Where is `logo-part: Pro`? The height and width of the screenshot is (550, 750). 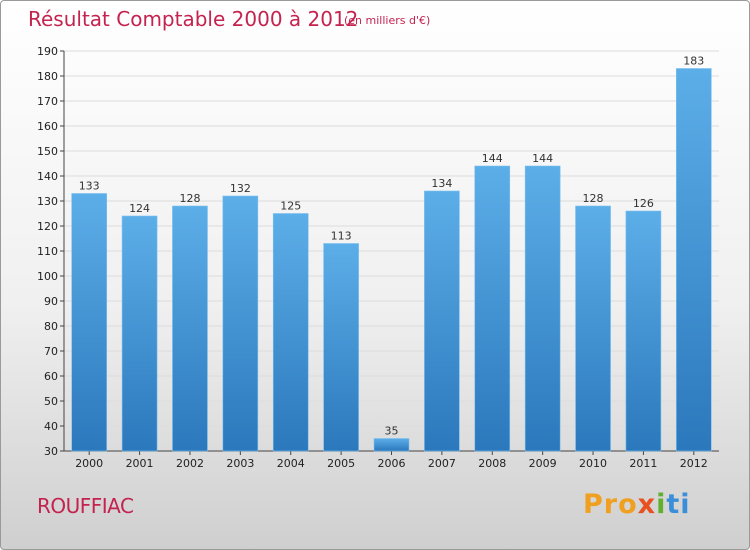 logo-part: Pro is located at coordinates (610, 504).